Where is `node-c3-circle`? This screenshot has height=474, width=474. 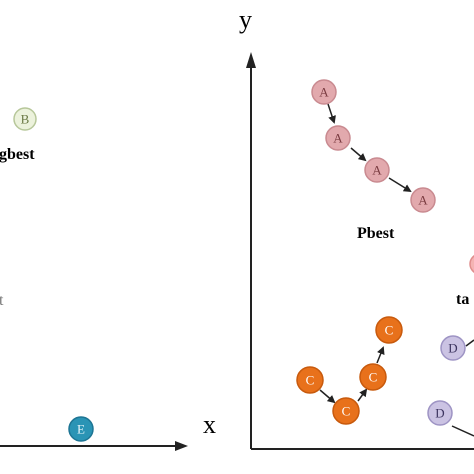 node-c3-circle is located at coordinates (373, 377).